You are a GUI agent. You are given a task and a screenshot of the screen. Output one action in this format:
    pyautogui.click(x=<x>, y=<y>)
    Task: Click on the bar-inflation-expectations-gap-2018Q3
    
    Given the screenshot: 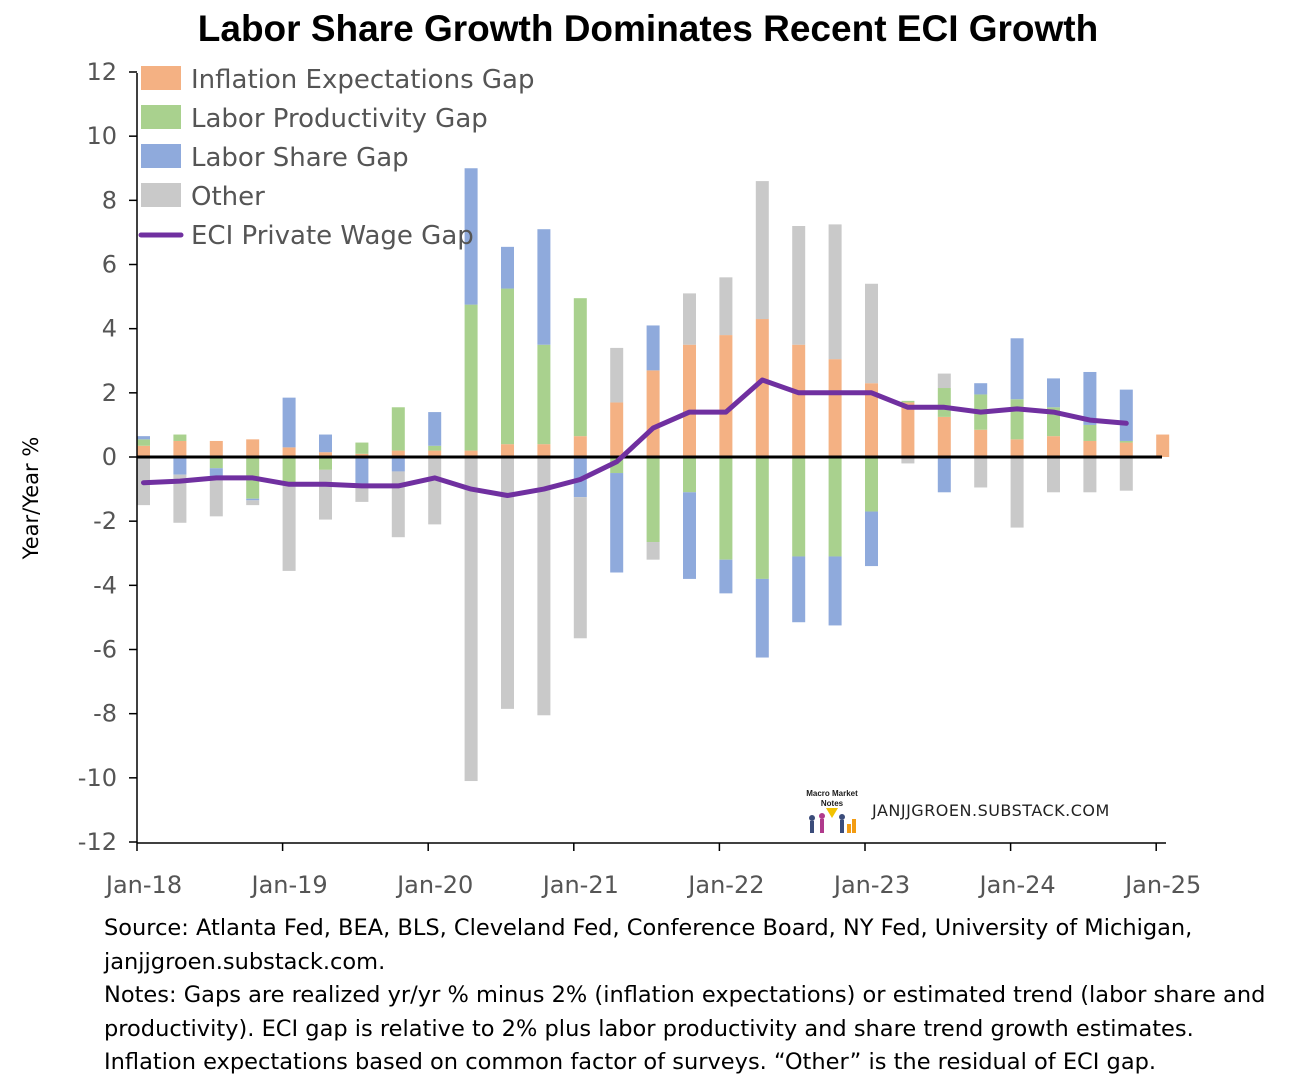 What is the action you would take?
    pyautogui.click(x=216, y=448)
    